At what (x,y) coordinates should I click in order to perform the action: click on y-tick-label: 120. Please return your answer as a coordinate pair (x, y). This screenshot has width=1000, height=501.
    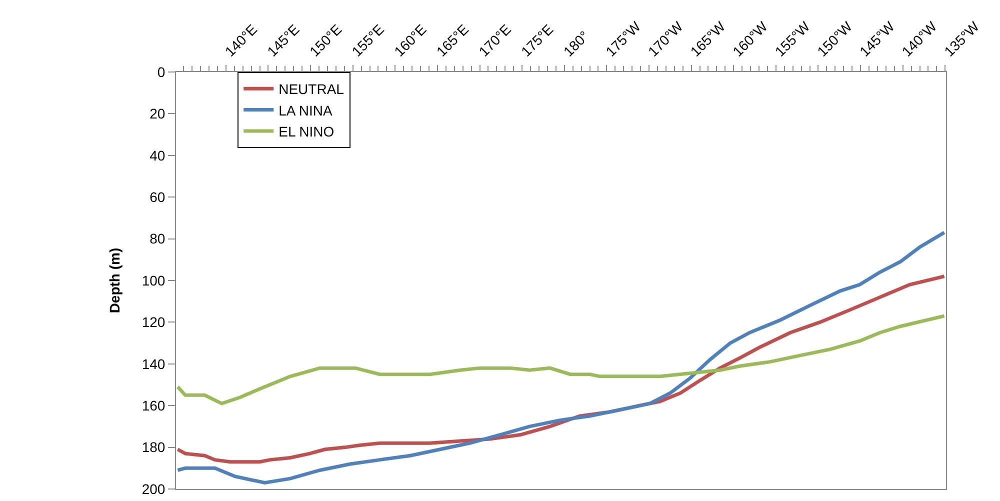
    Looking at the image, I should click on (154, 322).